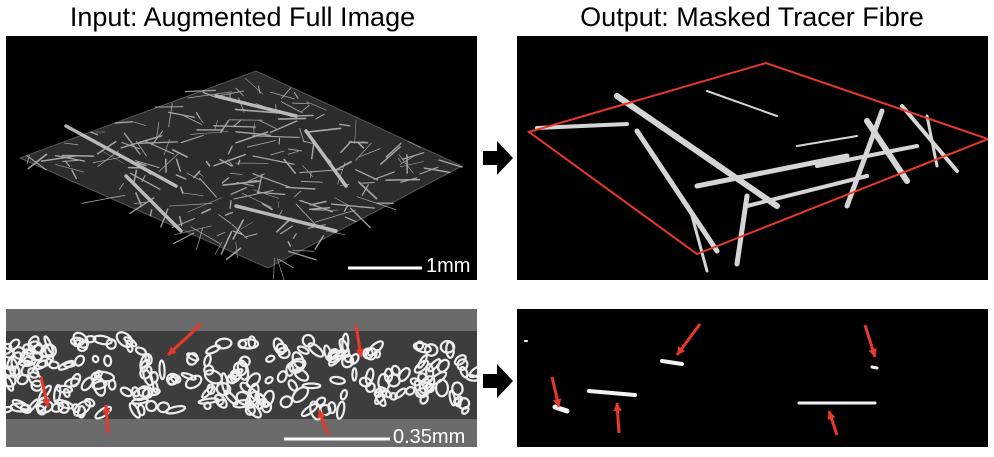 The height and width of the screenshot is (457, 994). I want to click on right-arrow-icon, so click(498, 381).